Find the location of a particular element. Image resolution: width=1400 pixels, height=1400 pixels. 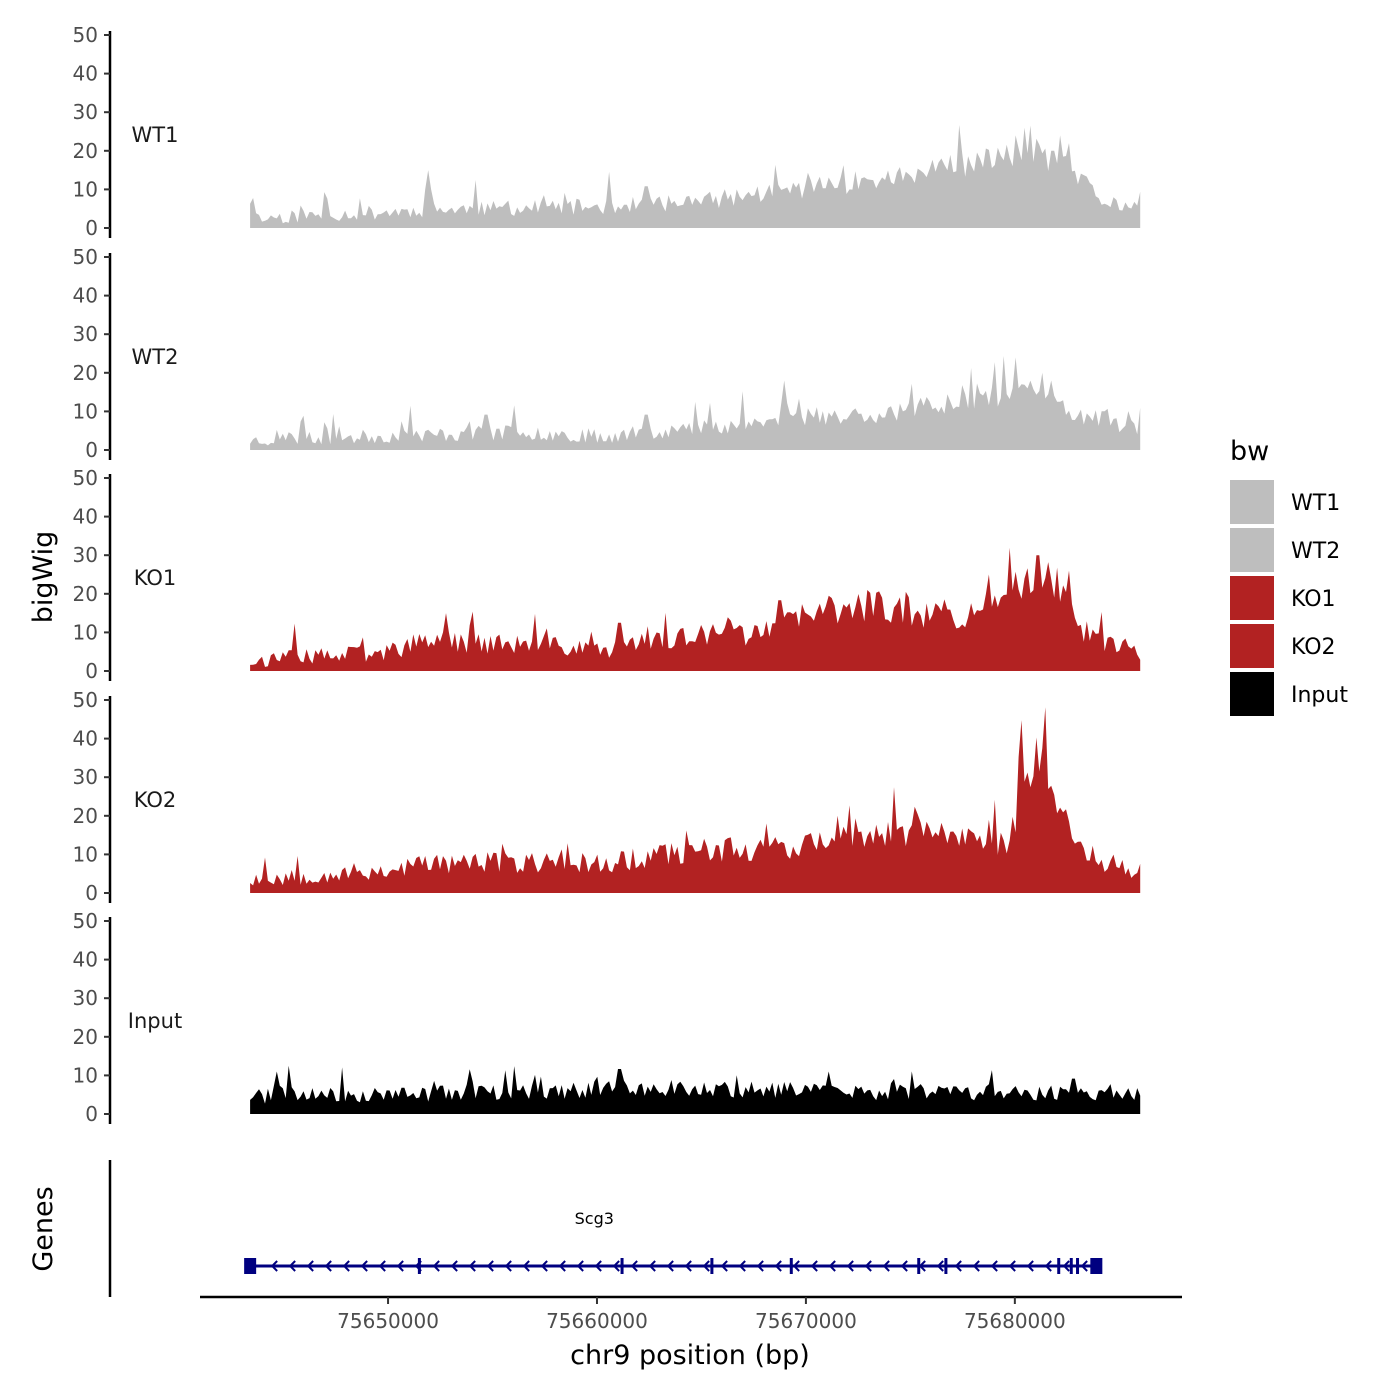

legend-label-input: Input is located at coordinates (1319, 695).